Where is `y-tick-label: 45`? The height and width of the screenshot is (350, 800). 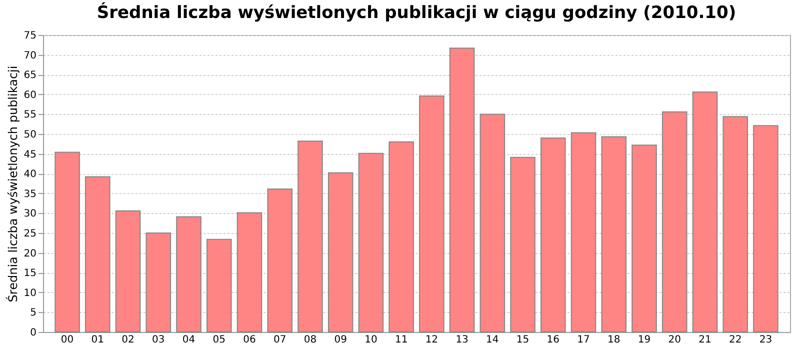 y-tick-label: 45 is located at coordinates (30, 154).